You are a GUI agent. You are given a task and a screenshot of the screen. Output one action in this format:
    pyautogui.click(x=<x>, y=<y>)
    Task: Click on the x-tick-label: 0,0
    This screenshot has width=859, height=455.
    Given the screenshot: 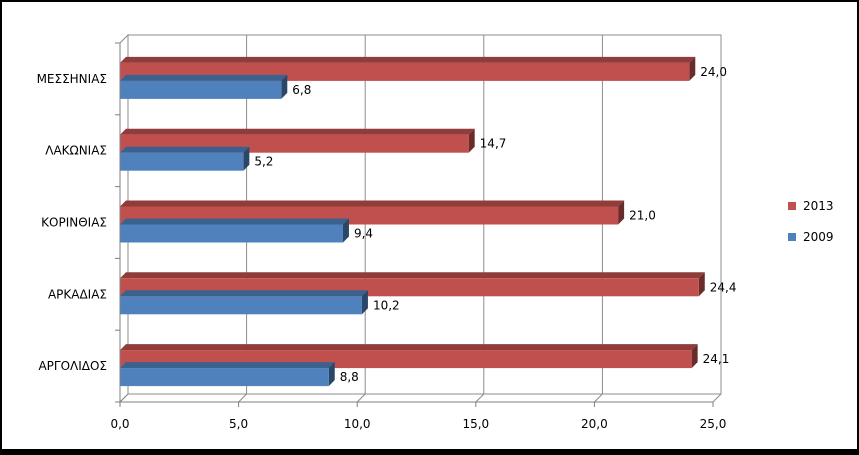 What is the action you would take?
    pyautogui.click(x=119, y=424)
    